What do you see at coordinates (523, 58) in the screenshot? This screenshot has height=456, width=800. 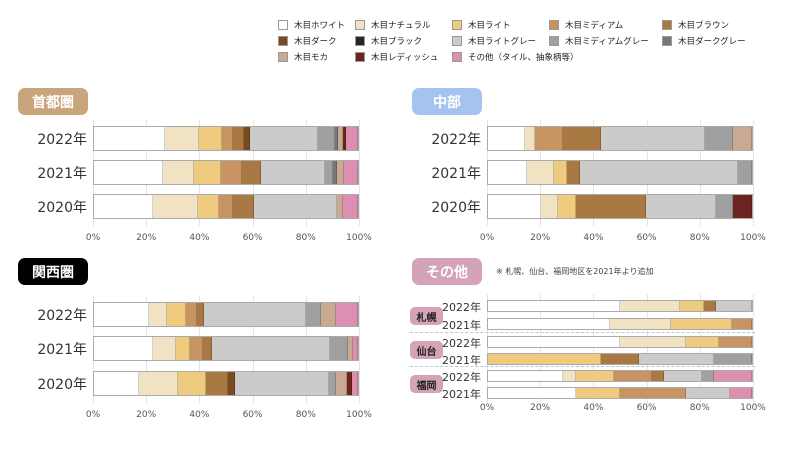 I see `legend-label: その他（タイル、抽象柄等）` at bounding box center [523, 58].